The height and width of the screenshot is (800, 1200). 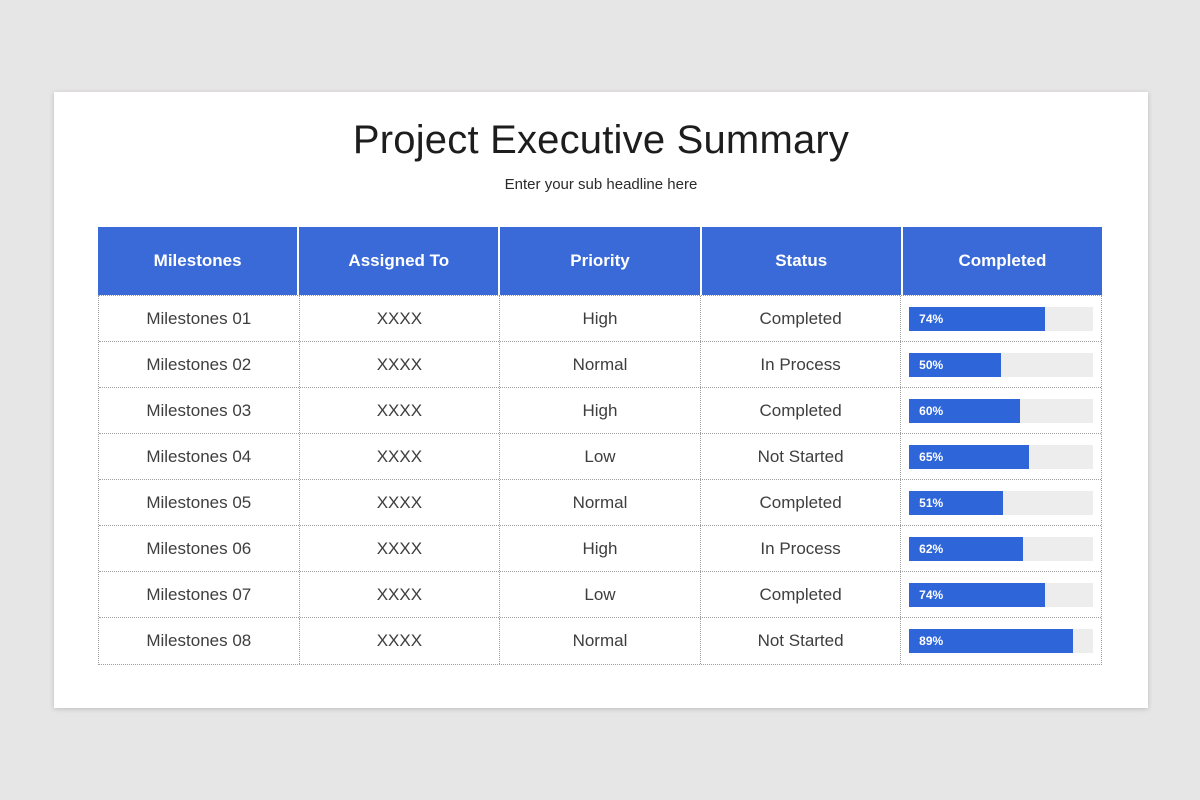 I want to click on column-header-priority: Priority, so click(x=598, y=261).